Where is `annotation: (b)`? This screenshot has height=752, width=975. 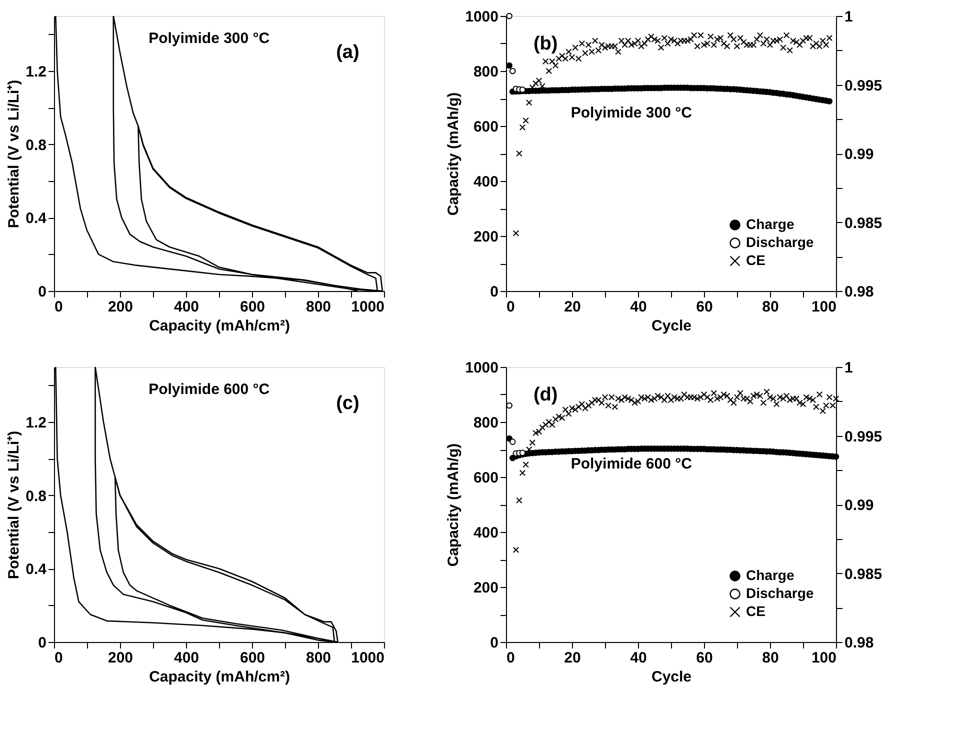
annotation: (b) is located at coordinates (545, 44).